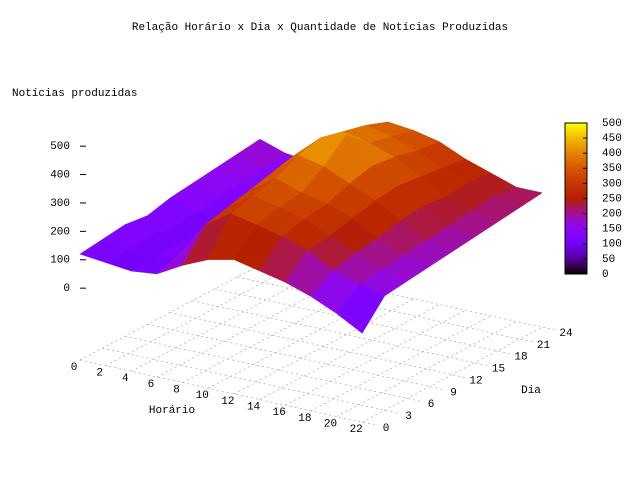 The width and height of the screenshot is (640, 480). What do you see at coordinates (605, 275) in the screenshot?
I see `colorbar-tick-label: 0` at bounding box center [605, 275].